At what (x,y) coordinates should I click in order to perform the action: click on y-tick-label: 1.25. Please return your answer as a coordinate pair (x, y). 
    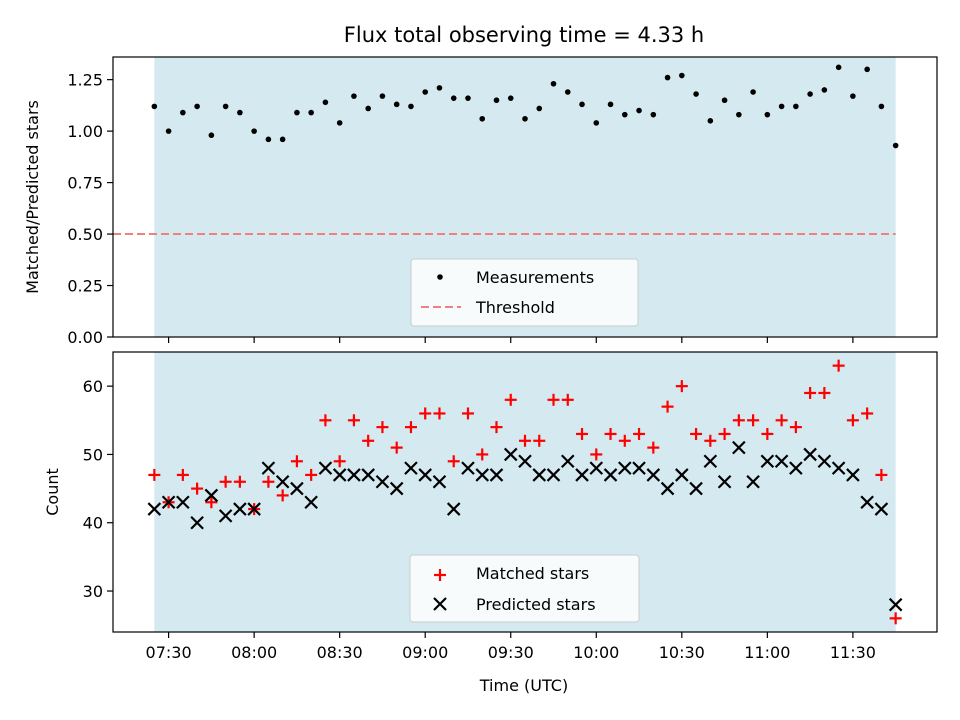
    Looking at the image, I should click on (85, 80).